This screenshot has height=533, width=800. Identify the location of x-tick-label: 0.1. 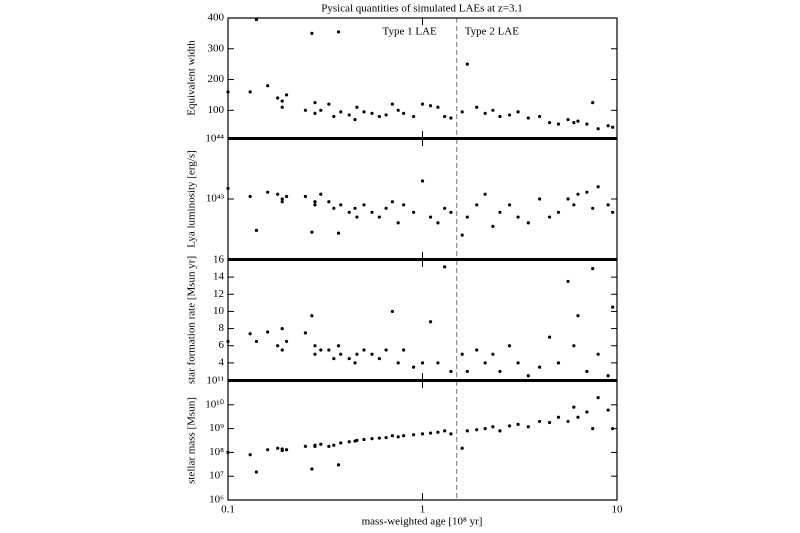
(228, 510).